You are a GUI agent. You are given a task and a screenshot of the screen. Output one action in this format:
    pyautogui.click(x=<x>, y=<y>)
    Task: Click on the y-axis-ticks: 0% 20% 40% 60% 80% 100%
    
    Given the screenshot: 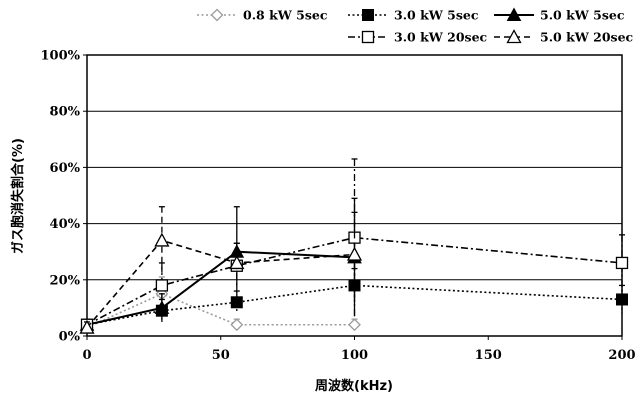 What is the action you would take?
    pyautogui.click(x=64, y=197)
    